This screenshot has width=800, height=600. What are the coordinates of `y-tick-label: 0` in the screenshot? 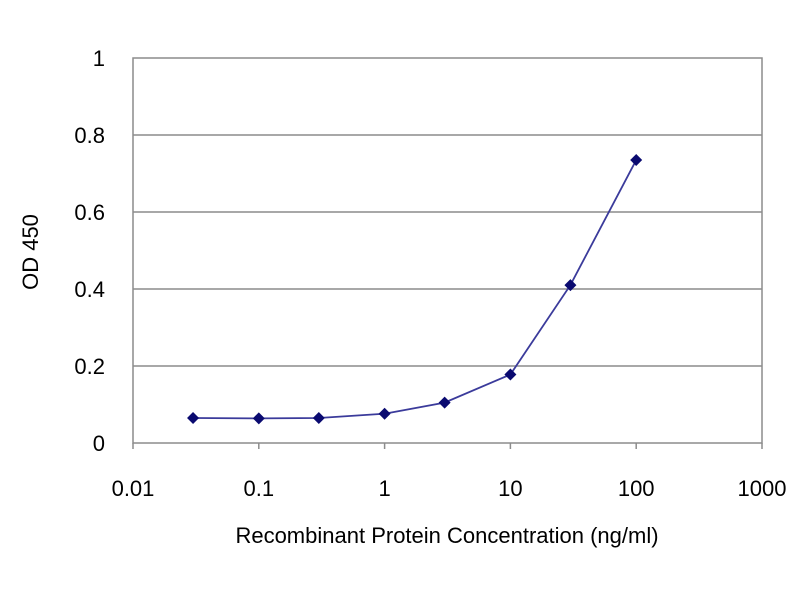 It's located at (99, 443).